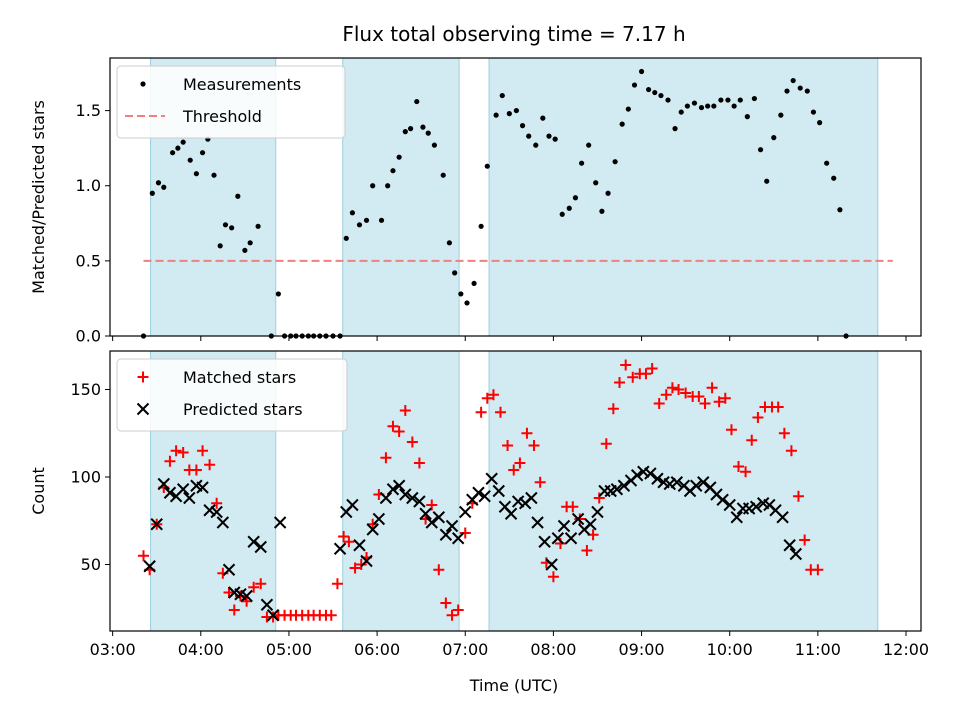  Describe the element at coordinates (243, 409) in the screenshot. I see `legend-label: Predicted stars` at that location.